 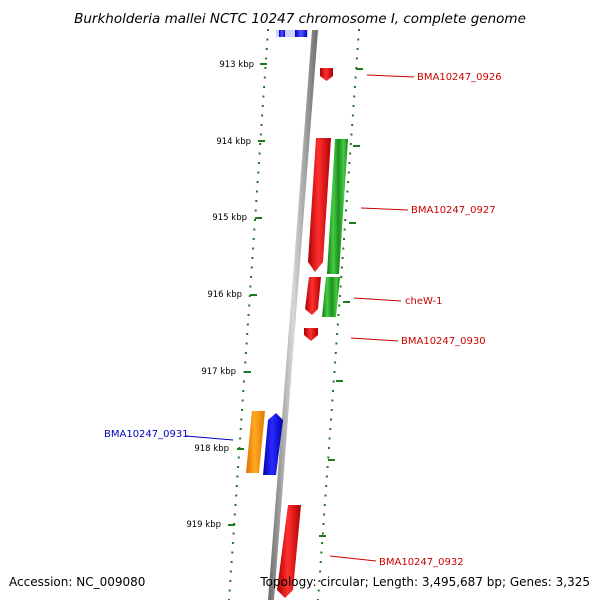 I want to click on gene-label-BMA10247_0930: BMA10247_0930, so click(x=443, y=341).